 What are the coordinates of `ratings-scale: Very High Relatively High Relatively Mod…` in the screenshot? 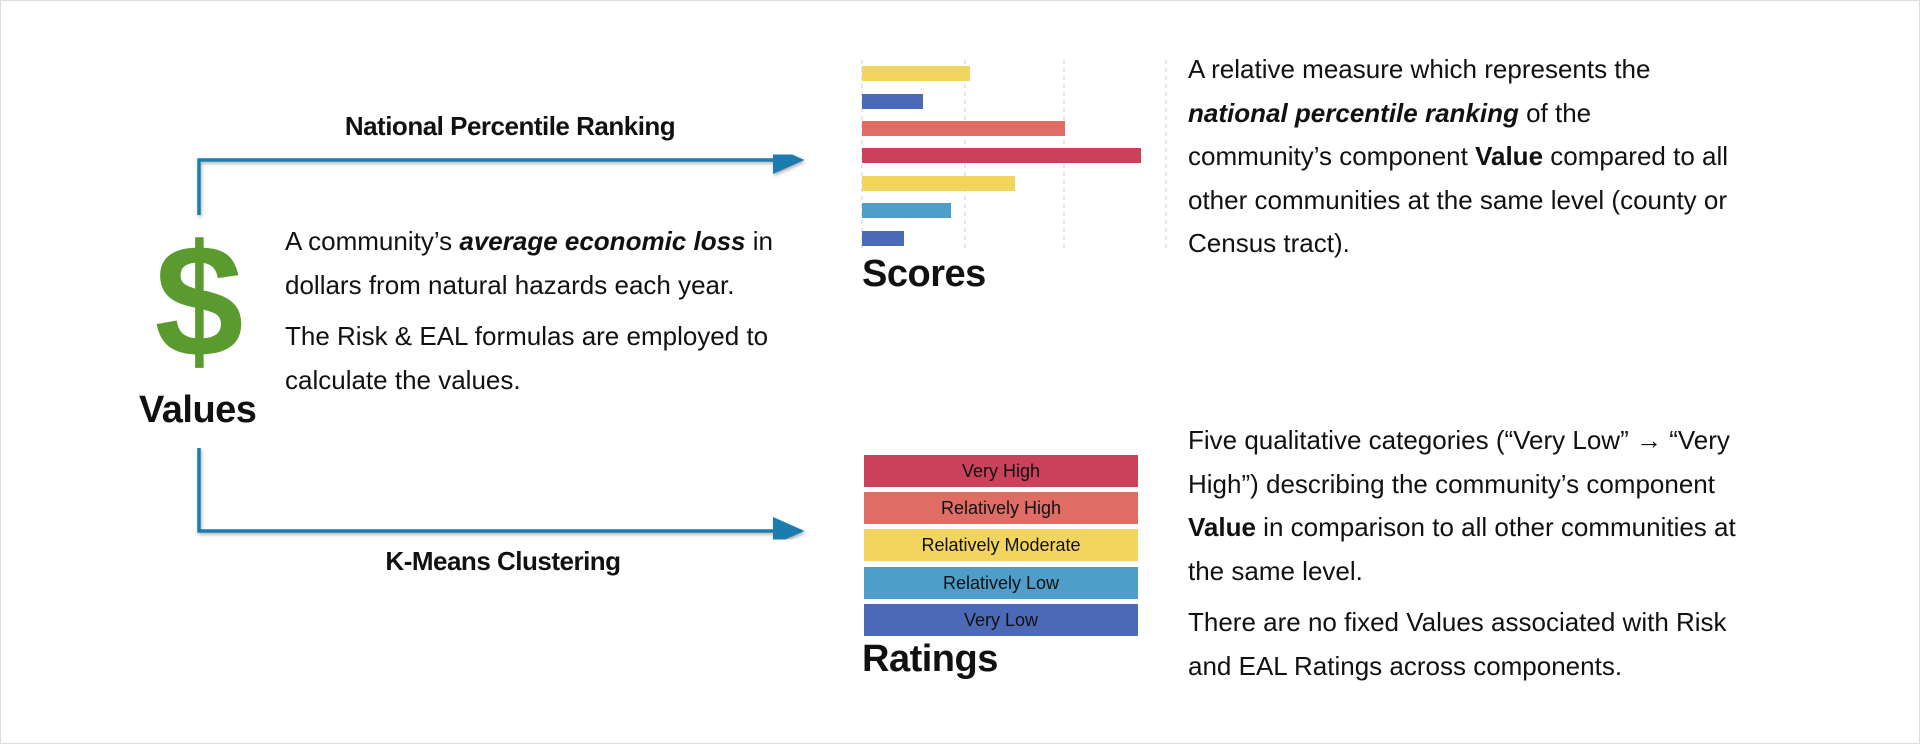 It's located at (1001, 545).